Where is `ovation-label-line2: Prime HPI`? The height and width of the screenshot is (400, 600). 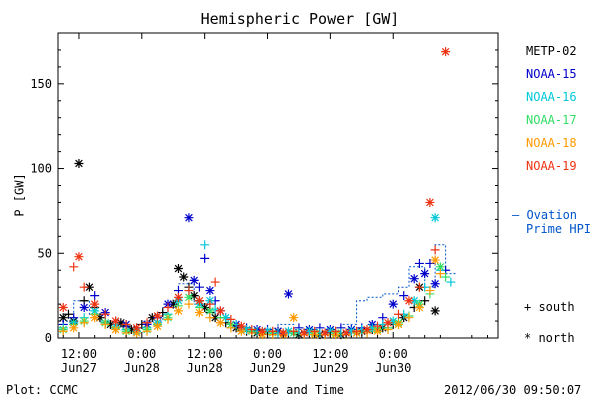
ovation-label-line2: Prime HPI is located at coordinates (559, 229).